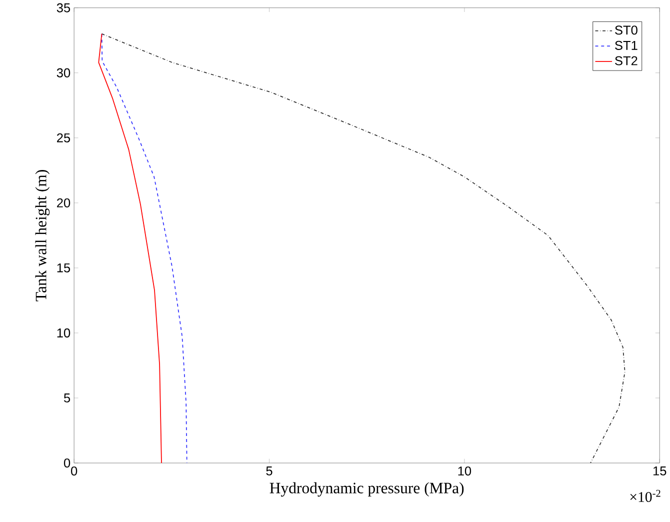 The height and width of the screenshot is (522, 670). What do you see at coordinates (63, 267) in the screenshot?
I see `y-tick-label: 15` at bounding box center [63, 267].